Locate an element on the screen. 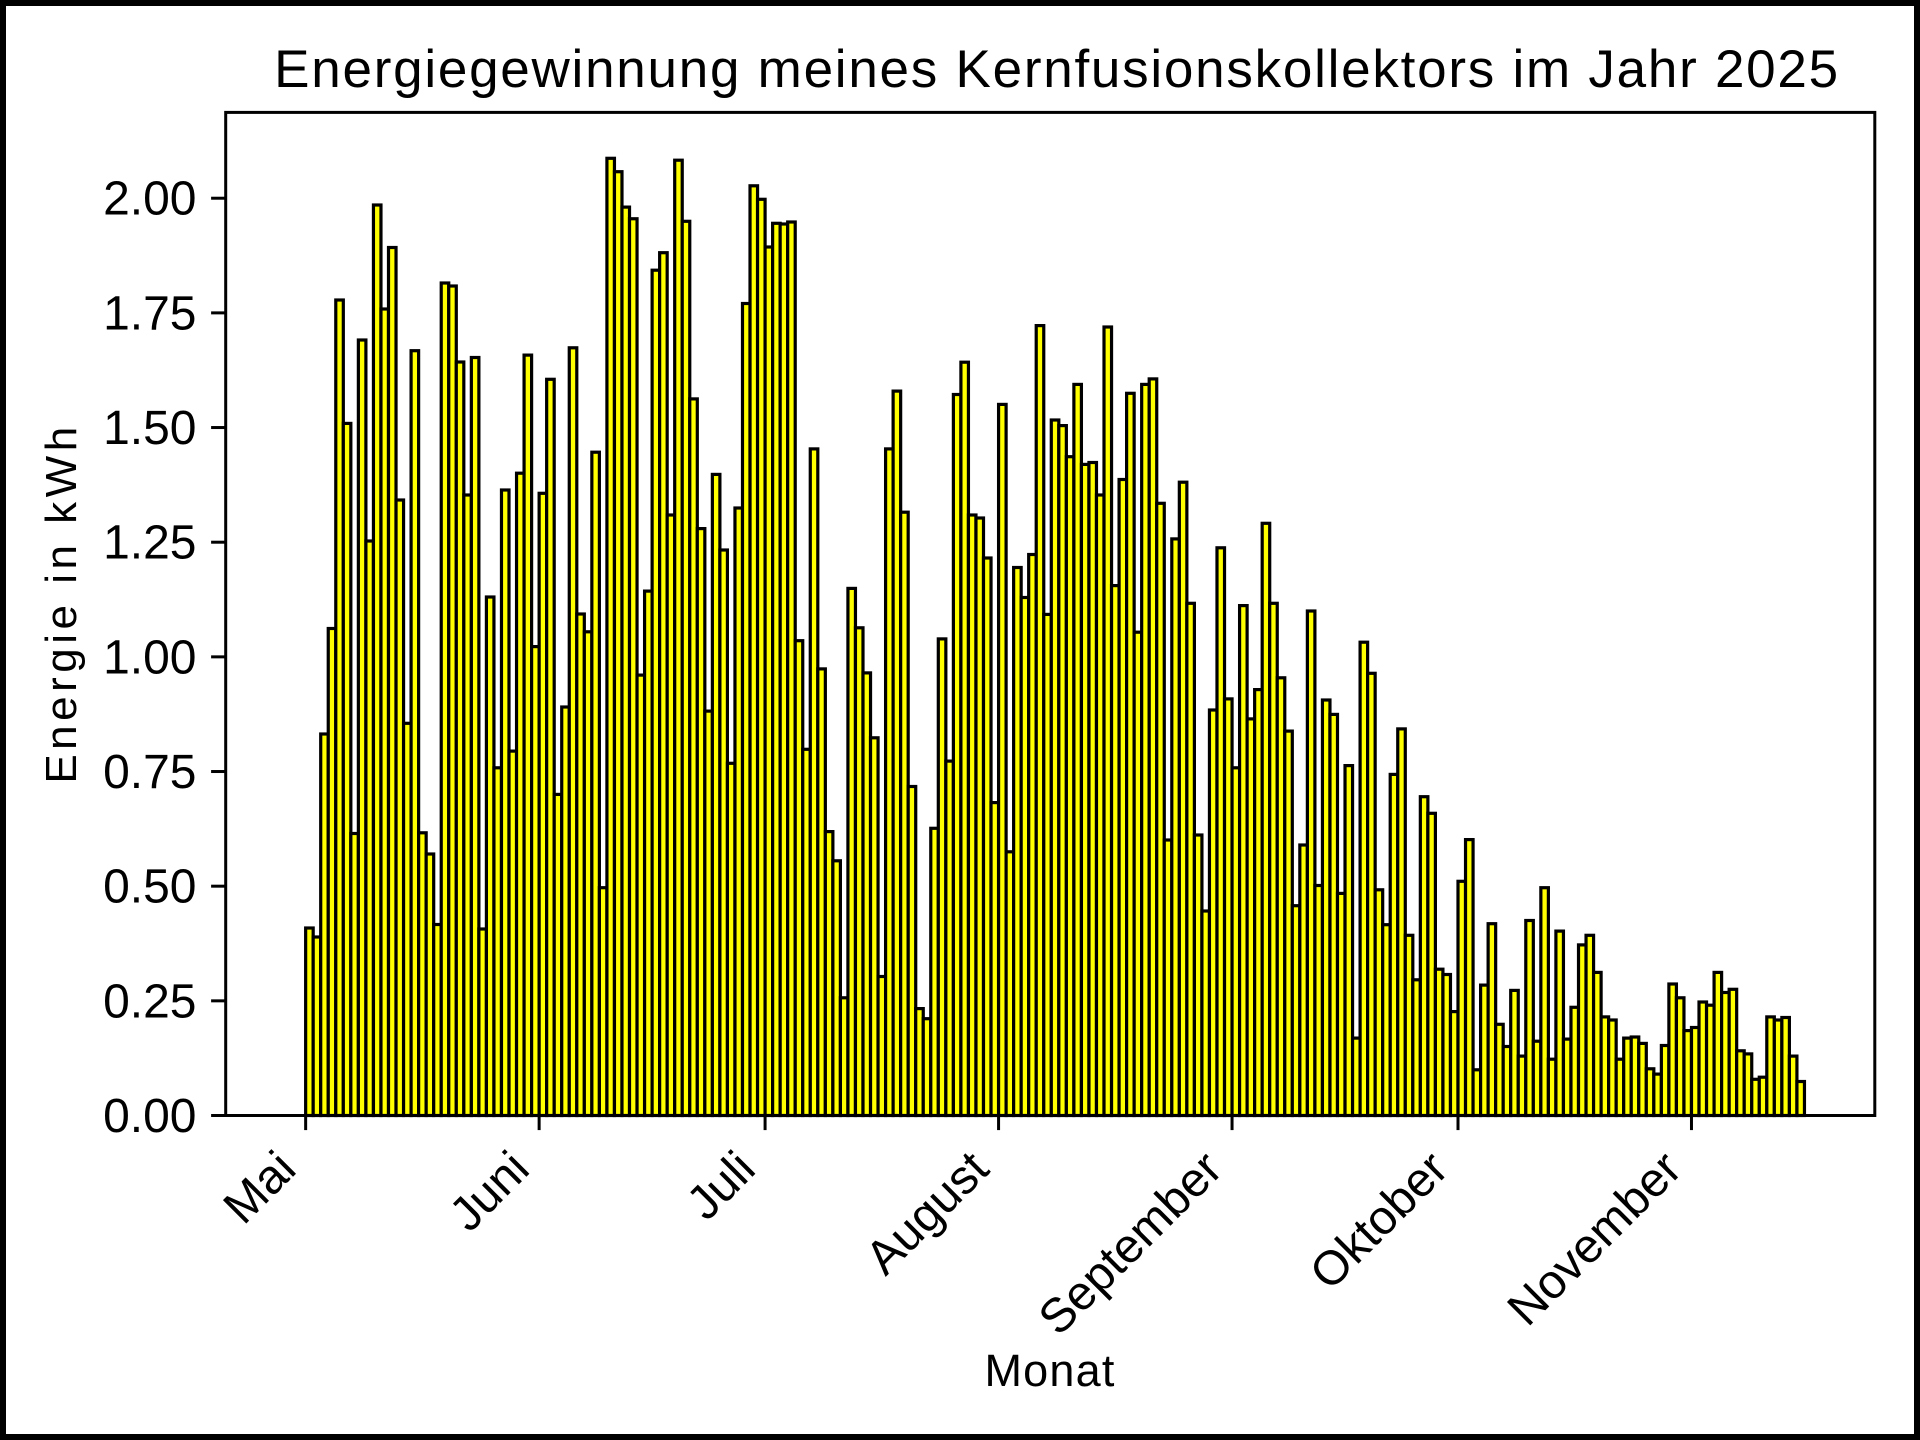  svg-text: 1.25 is located at coordinates (149, 543).